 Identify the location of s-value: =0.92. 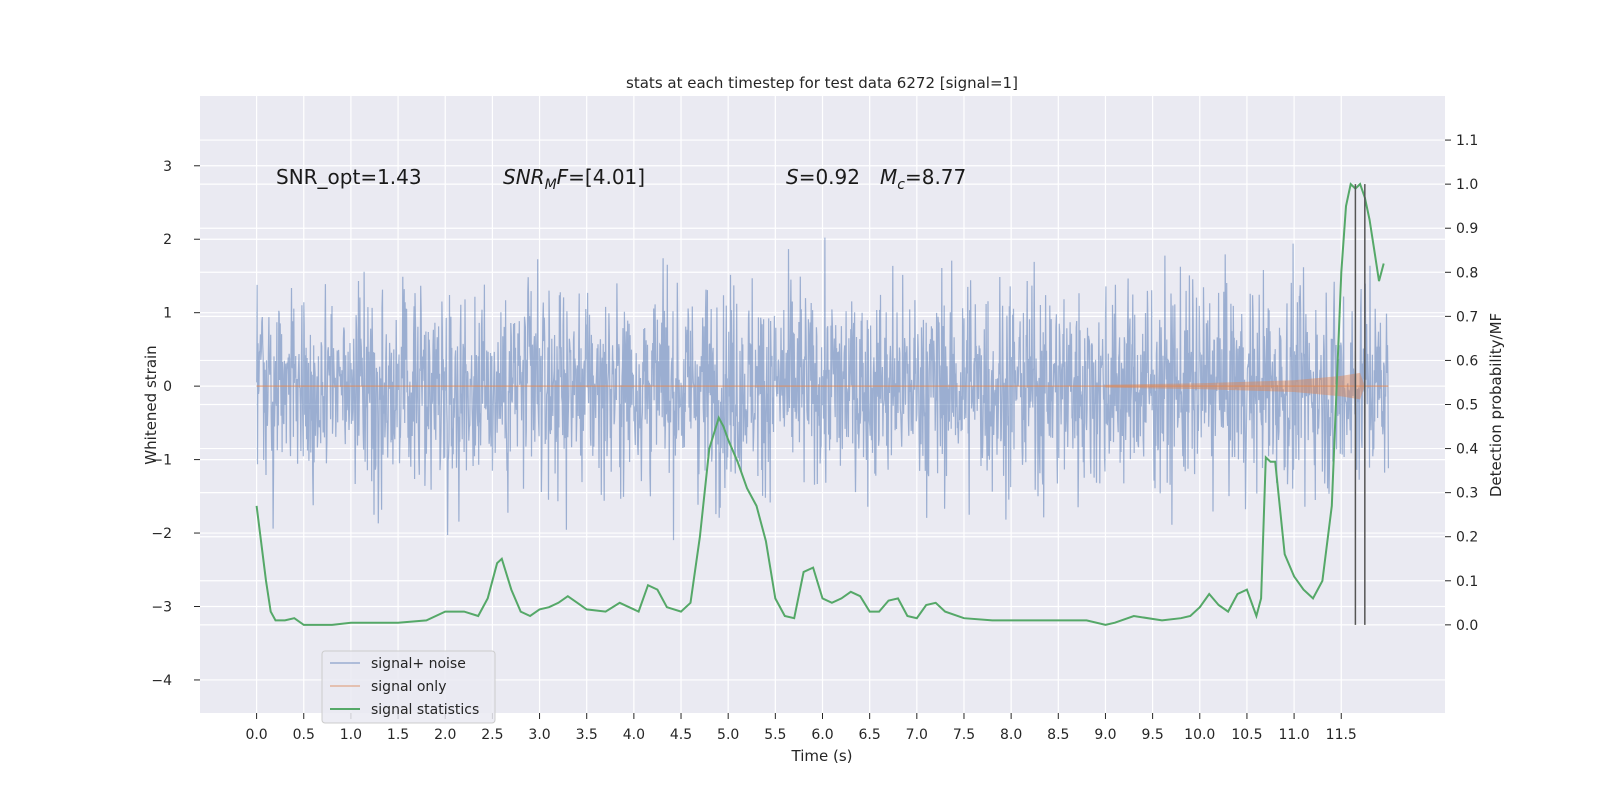
(829, 177).